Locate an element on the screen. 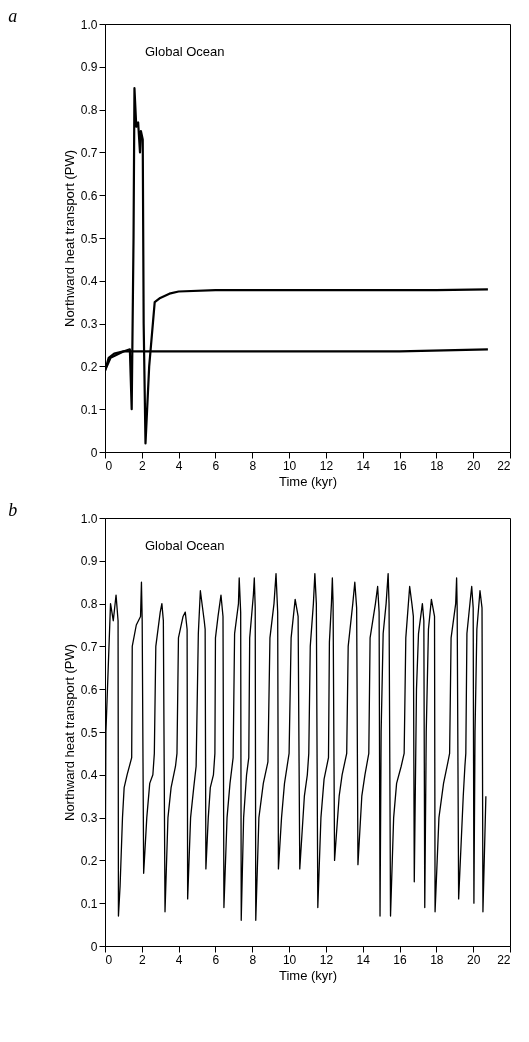 This screenshot has height=1042, width=529. chart-title: b is located at coordinates (13, 510).